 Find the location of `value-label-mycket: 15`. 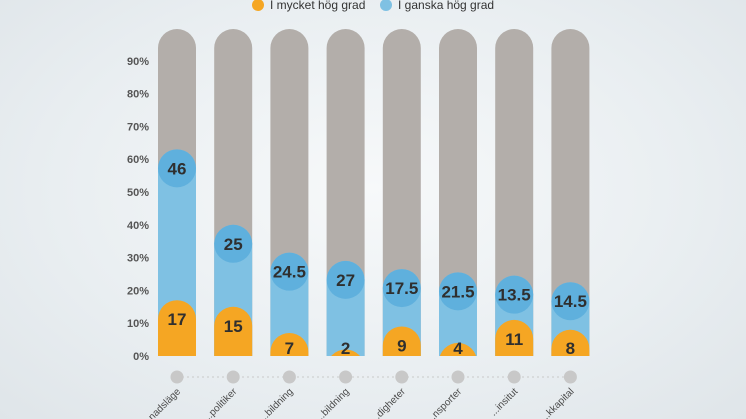

value-label-mycket: 15 is located at coordinates (233, 326).